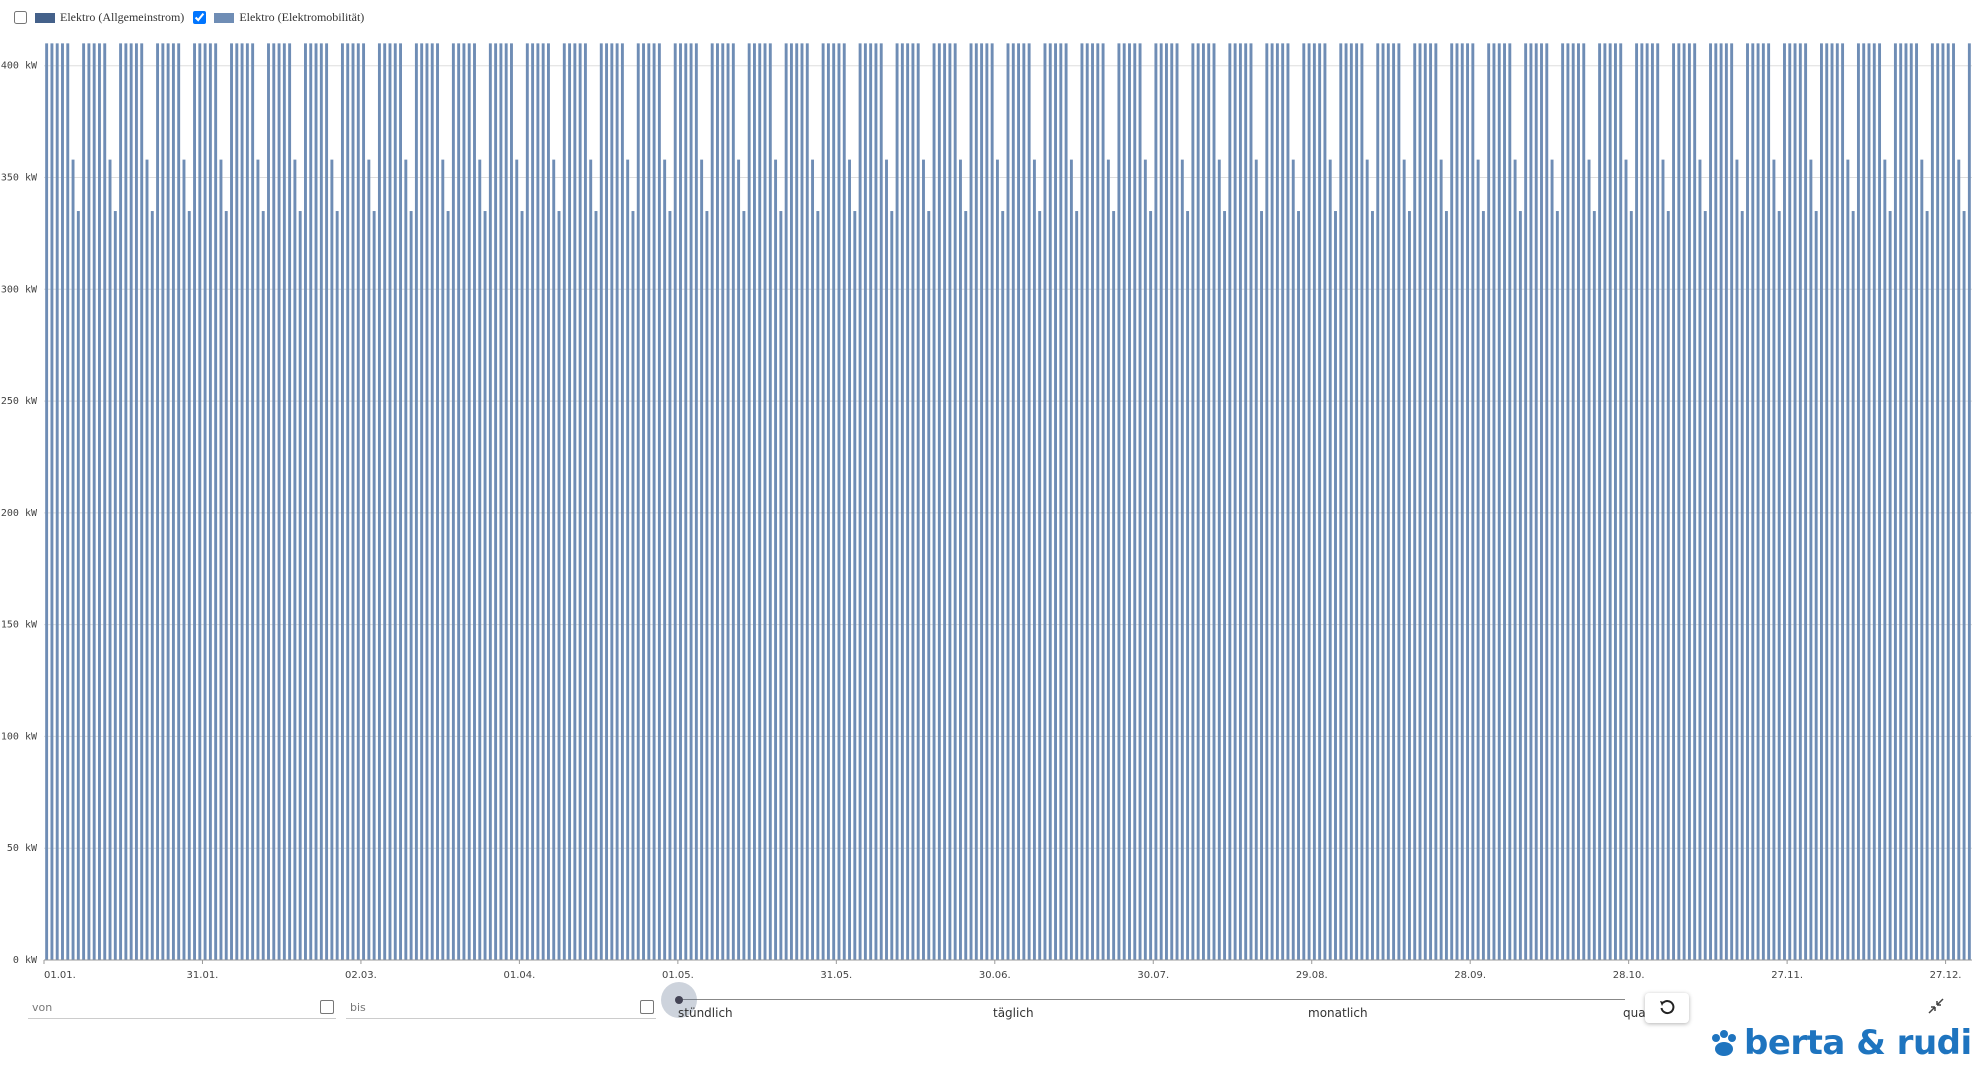 The image size is (1980, 1075). I want to click on y-tick-label: 400 kW, so click(19, 66).